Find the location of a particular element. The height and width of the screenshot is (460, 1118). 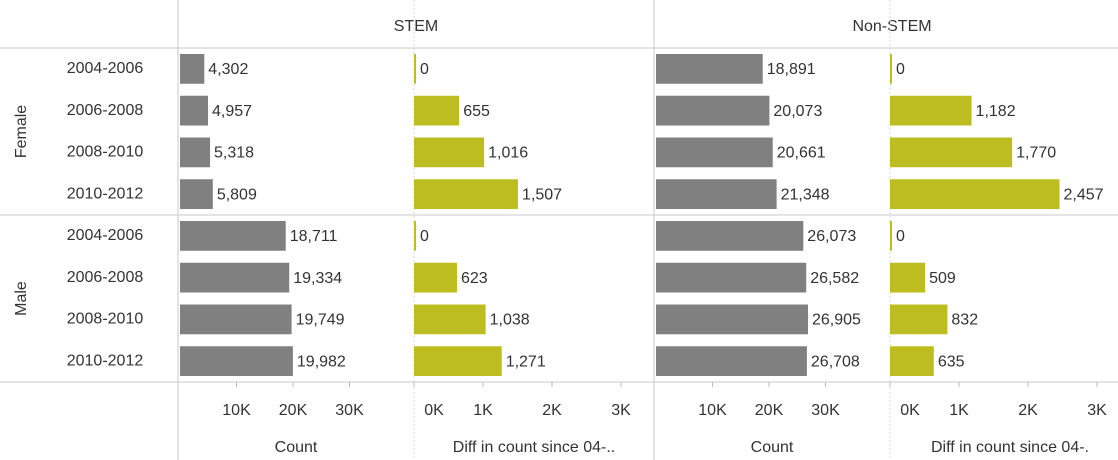

x-tick-label: 1K is located at coordinates (959, 410).